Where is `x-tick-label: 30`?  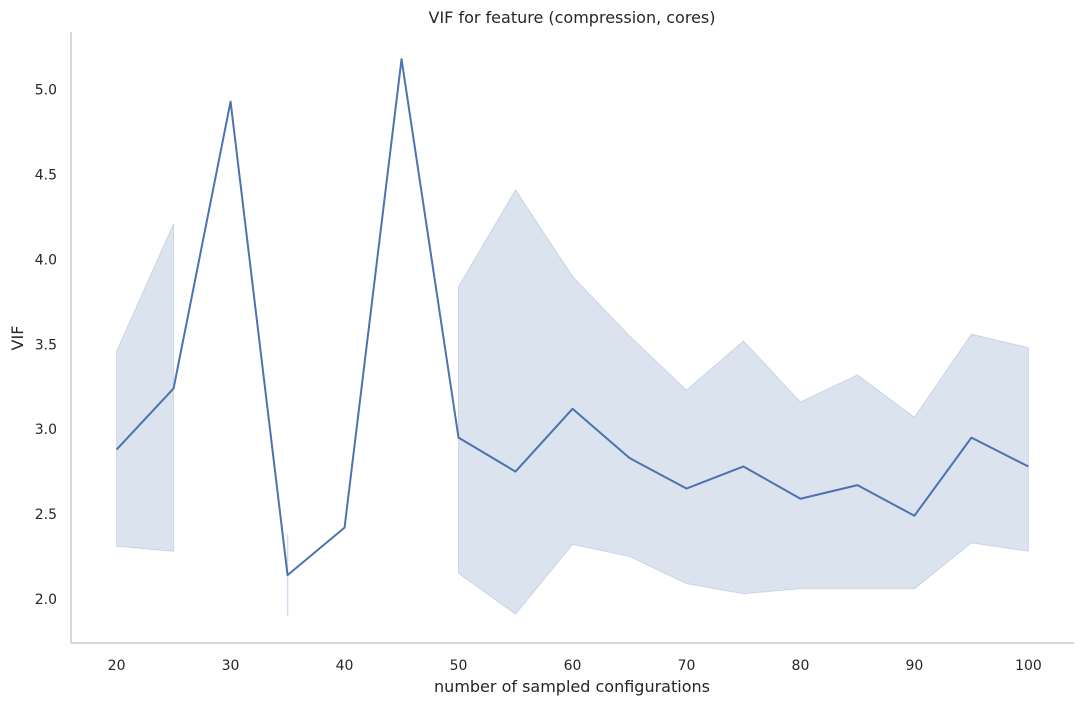
x-tick-label: 30 is located at coordinates (231, 666).